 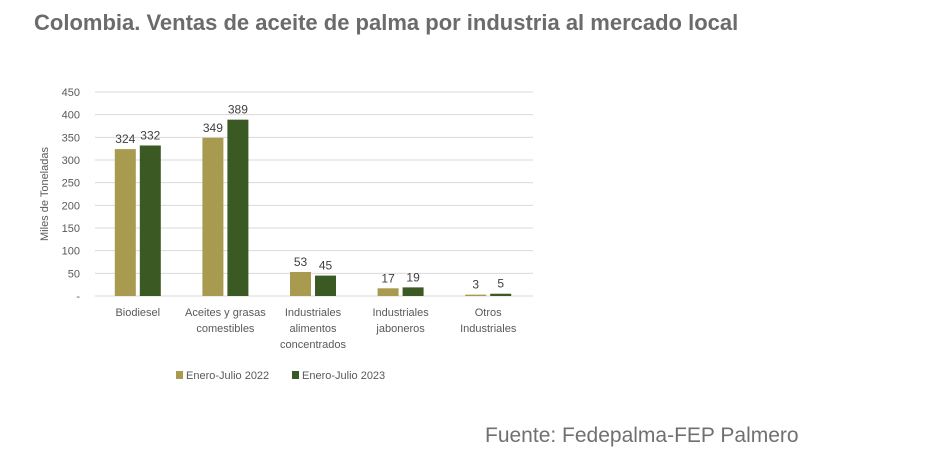 I want to click on x-tick-label: Aceites y grasas, so click(x=225, y=313).